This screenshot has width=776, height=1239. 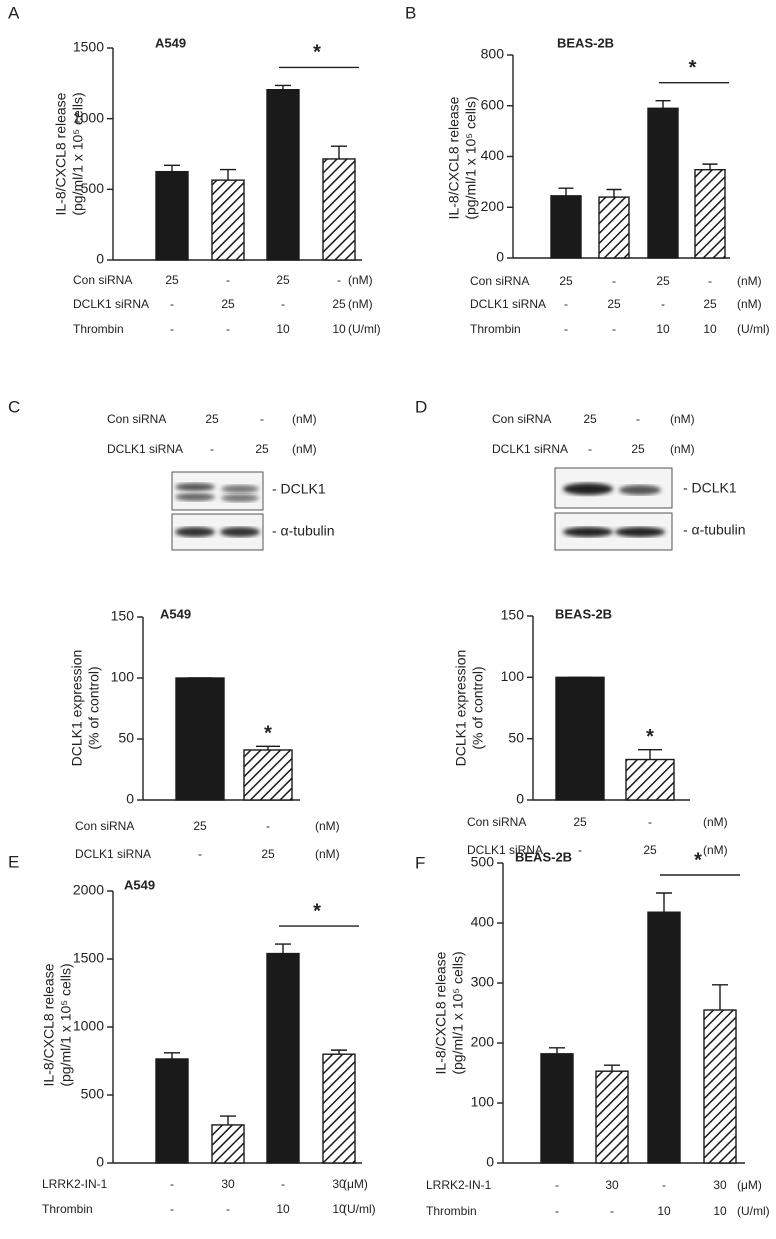 What do you see at coordinates (483, 1042) in the screenshot?
I see `y-tick-label: 200` at bounding box center [483, 1042].